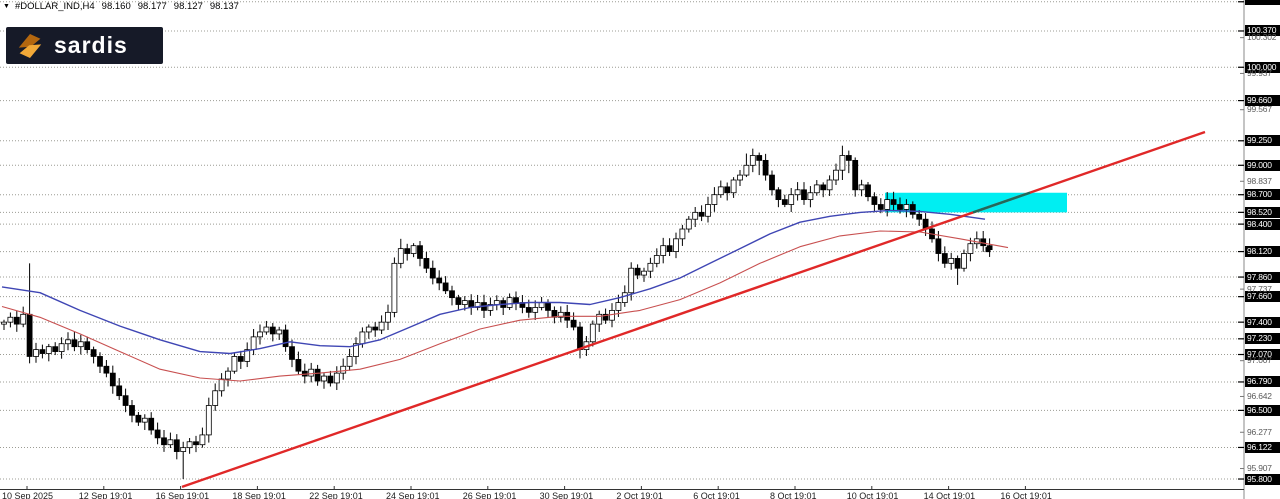 This screenshot has width=1280, height=499. What do you see at coordinates (182, 495) in the screenshot?
I see `time-label: 16 Sep 19:01` at bounding box center [182, 495].